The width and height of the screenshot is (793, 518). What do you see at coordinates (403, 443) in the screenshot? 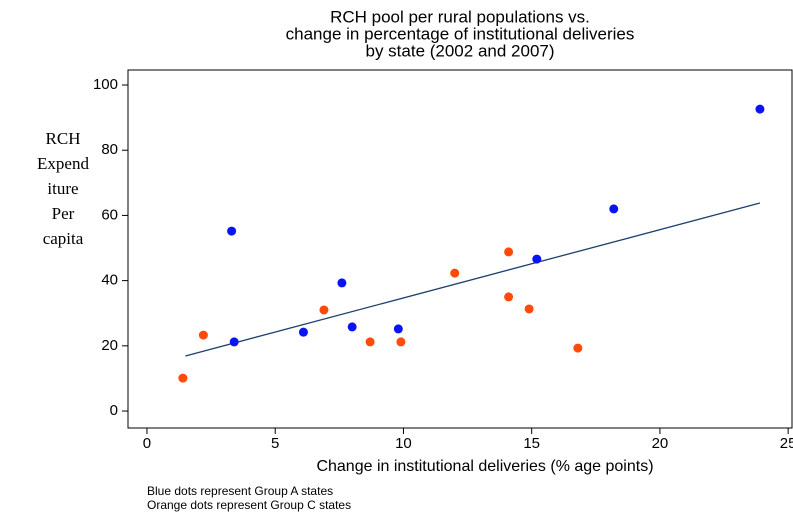
I see `x-tick-label: 10` at bounding box center [403, 443].